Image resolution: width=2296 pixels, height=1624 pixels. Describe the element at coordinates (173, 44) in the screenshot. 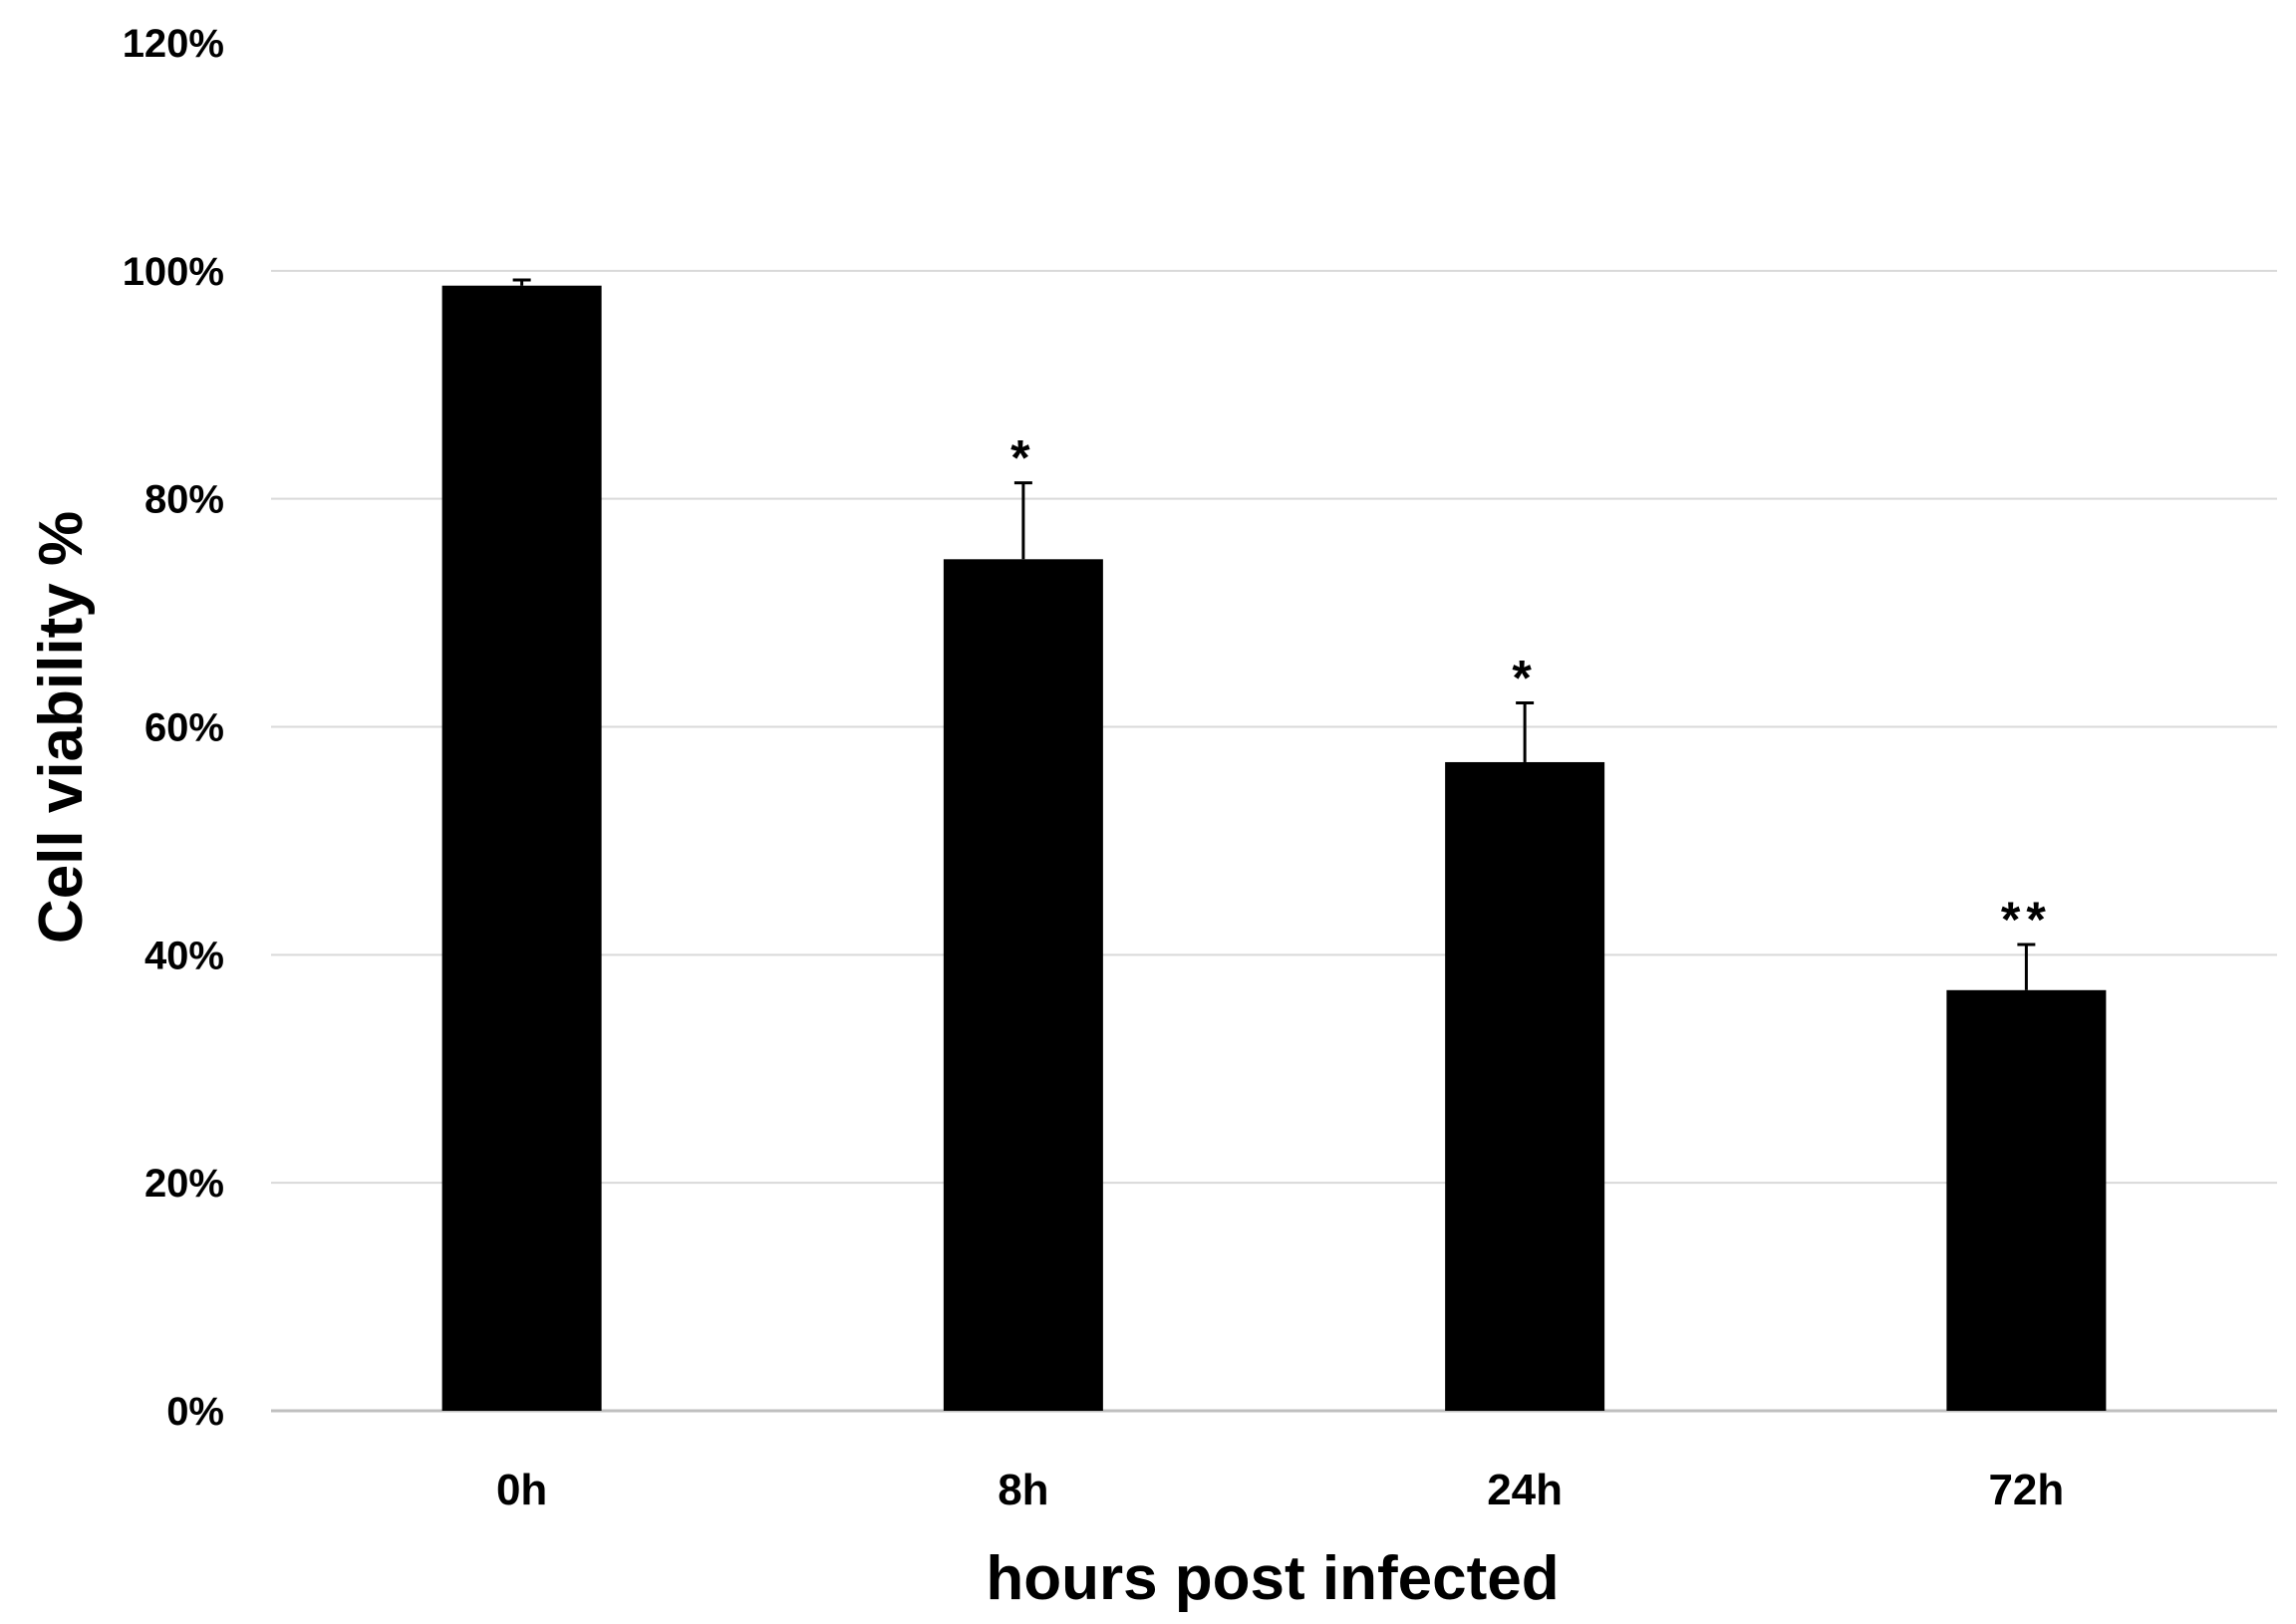

I see `y-tick-label: 120%` at that location.